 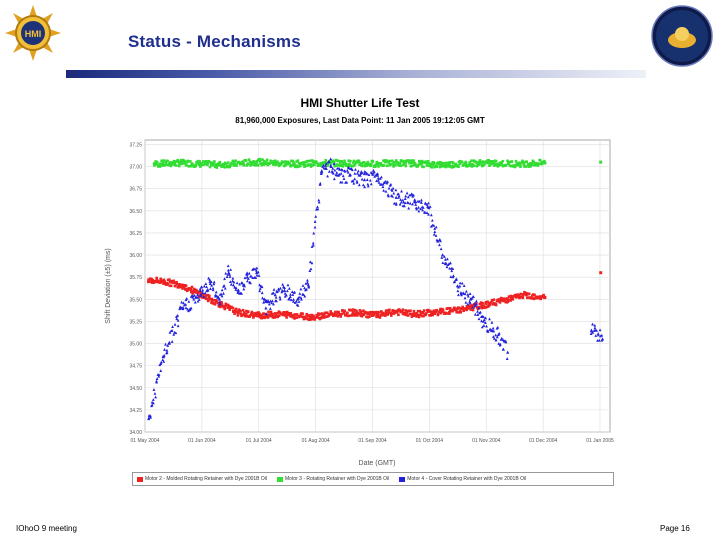 What do you see at coordinates (377, 463) in the screenshot?
I see `x-axis-label: Date (GMT)` at bounding box center [377, 463].